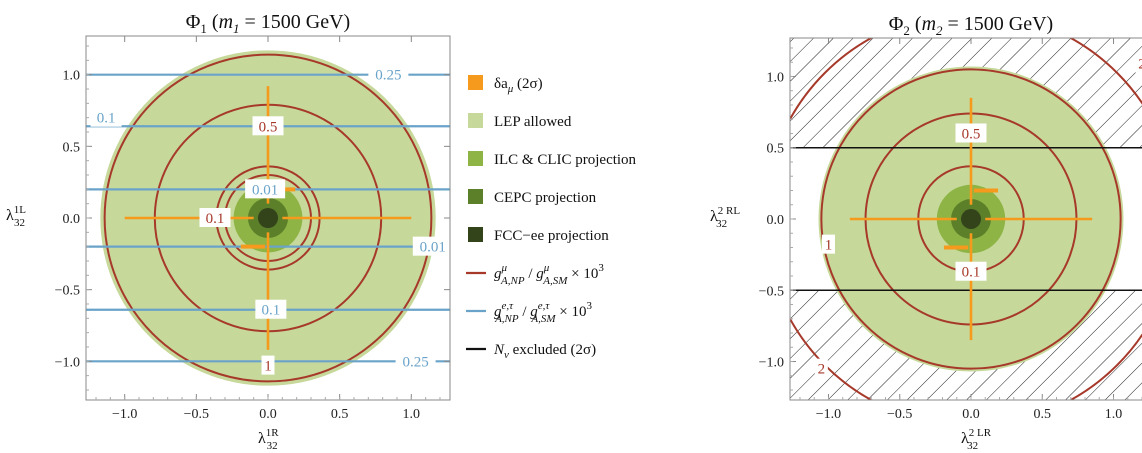 The height and width of the screenshot is (453, 1142). What do you see at coordinates (543, 312) in the screenshot?
I see `legend-label: ge,τ A,NP / ge,τ A,SM × 103` at bounding box center [543, 312].